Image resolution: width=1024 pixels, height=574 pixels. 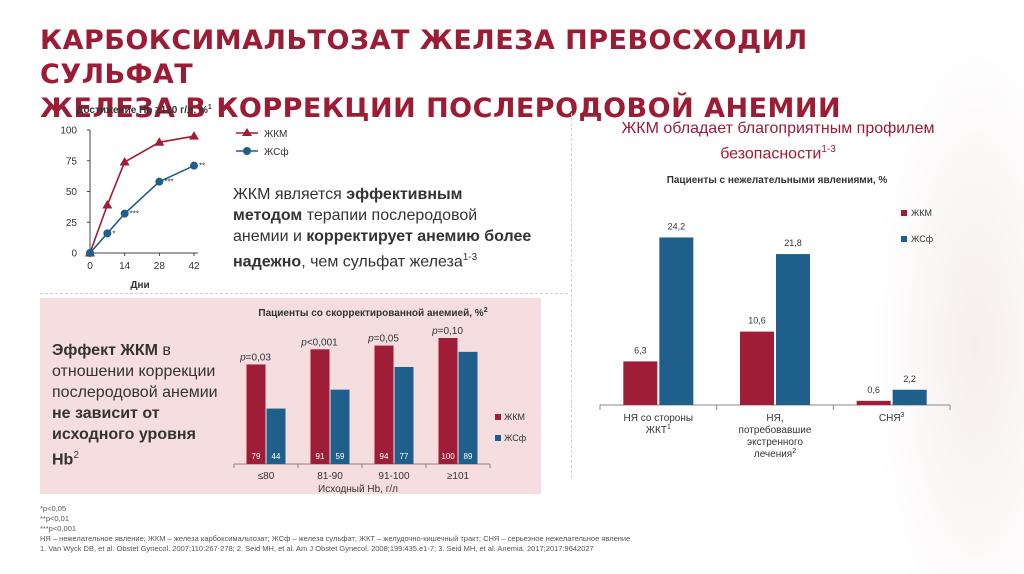 I want to click on bar-value-label: 89, so click(x=468, y=456).